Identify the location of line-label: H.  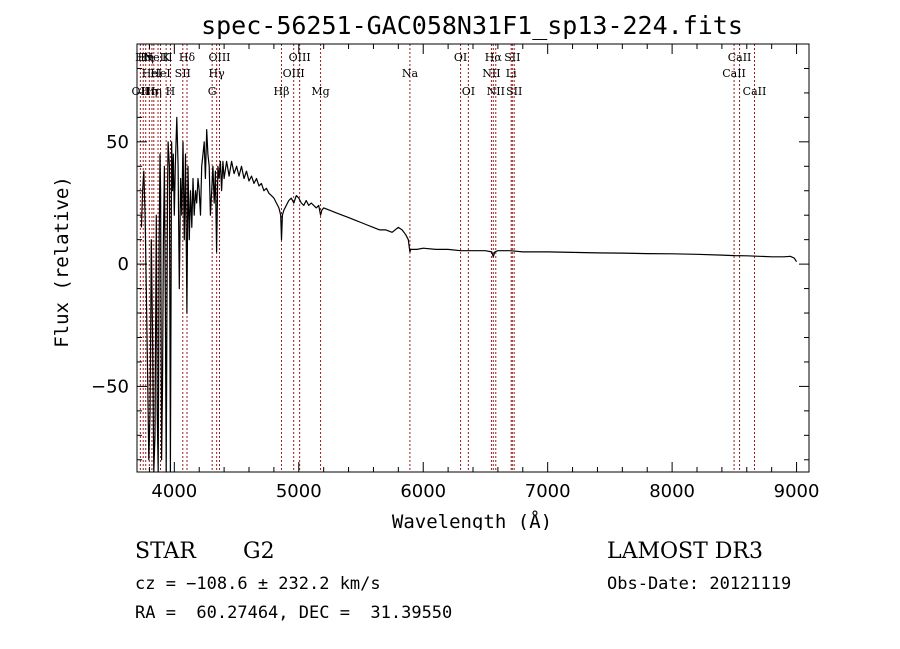
(171, 91).